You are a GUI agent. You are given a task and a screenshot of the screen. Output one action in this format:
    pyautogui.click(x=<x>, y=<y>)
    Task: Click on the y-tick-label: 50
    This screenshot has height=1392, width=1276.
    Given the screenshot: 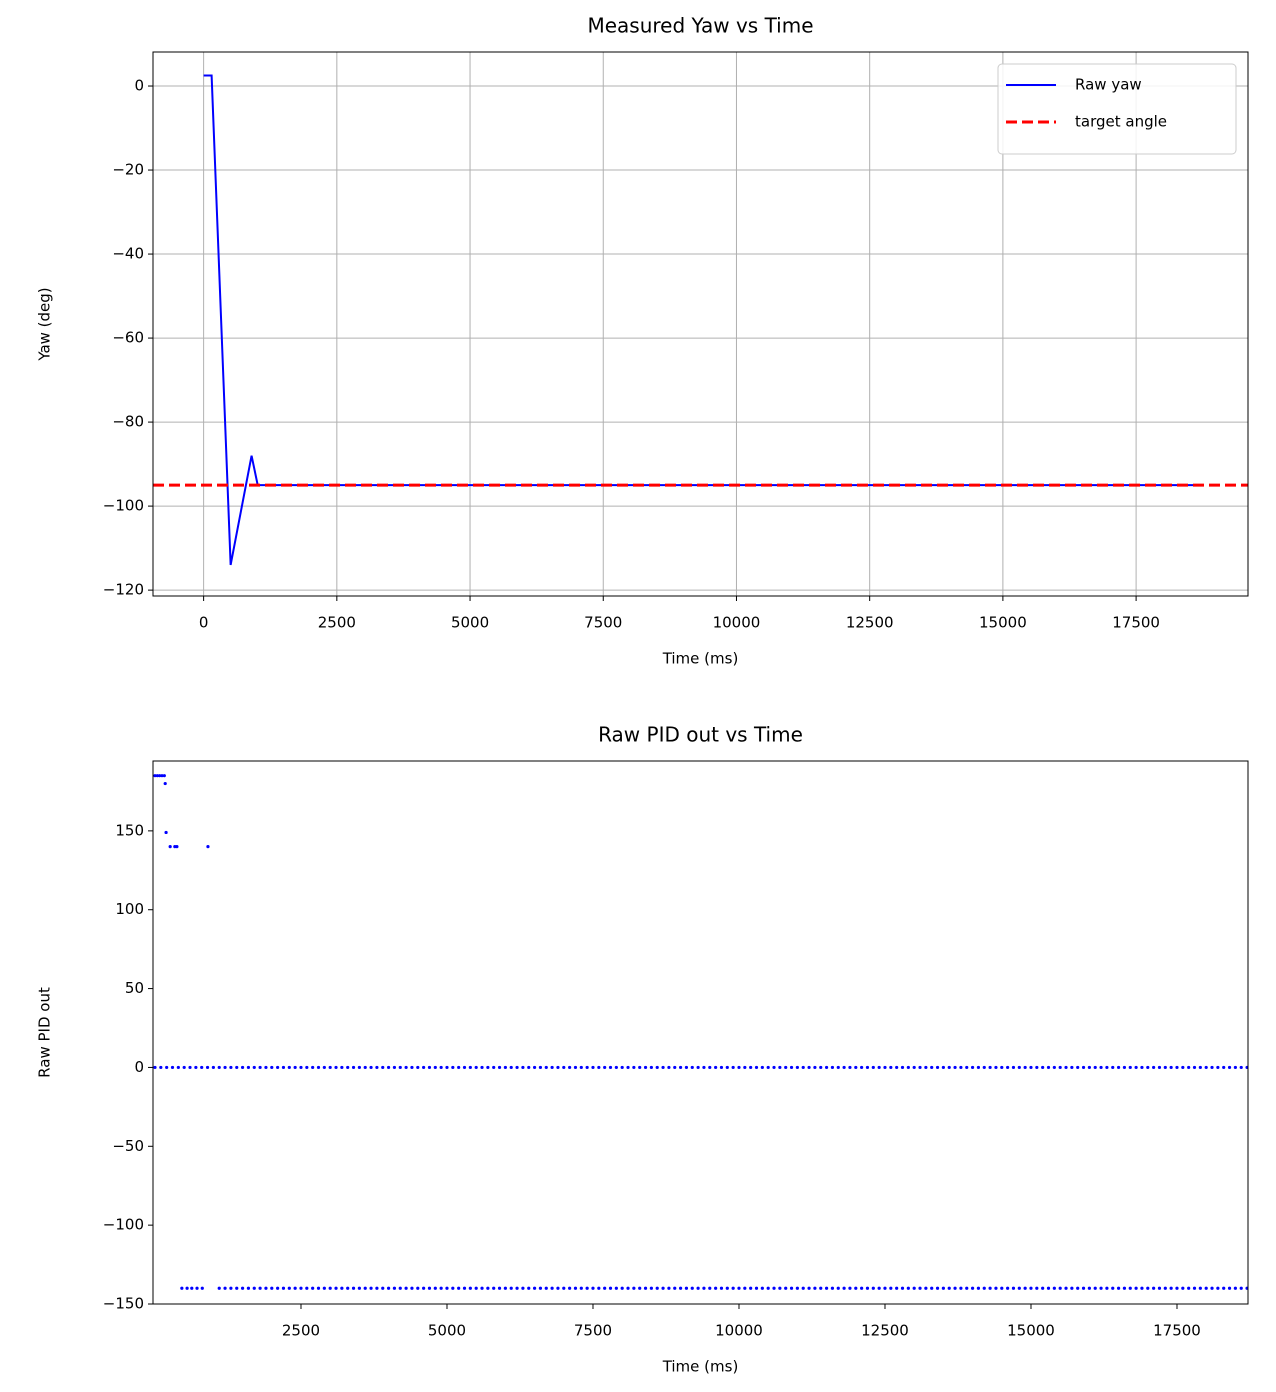 What is the action you would take?
    pyautogui.click(x=134, y=988)
    